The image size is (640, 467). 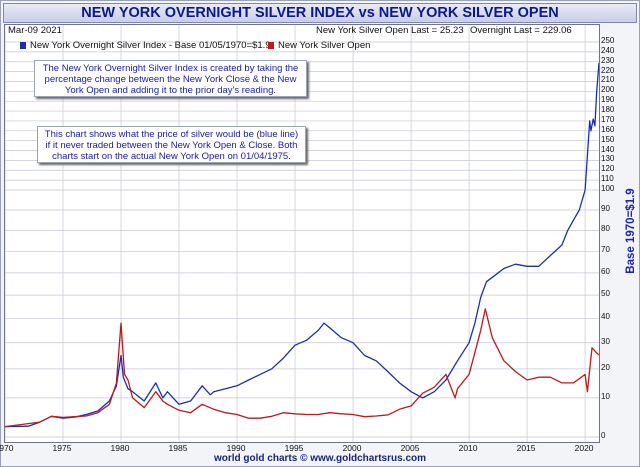 What do you see at coordinates (271, 45) in the screenshot?
I see `legend-swatch-red` at bounding box center [271, 45].